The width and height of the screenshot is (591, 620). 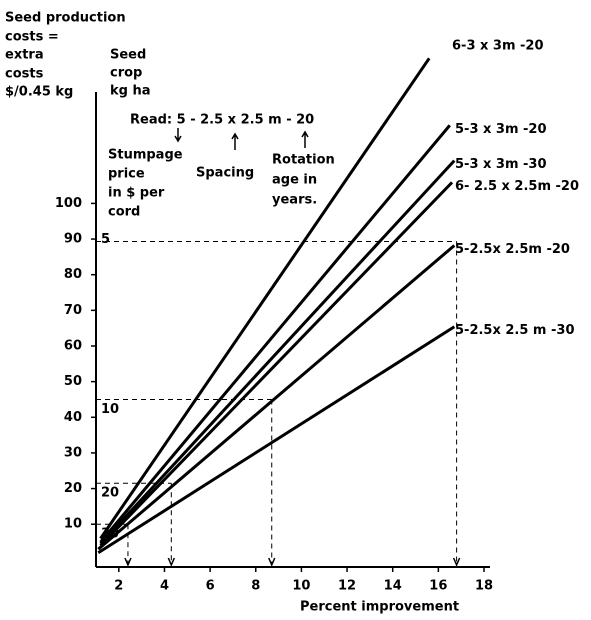 What do you see at coordinates (105, 239) in the screenshot?
I see `reference-label: 5` at bounding box center [105, 239].